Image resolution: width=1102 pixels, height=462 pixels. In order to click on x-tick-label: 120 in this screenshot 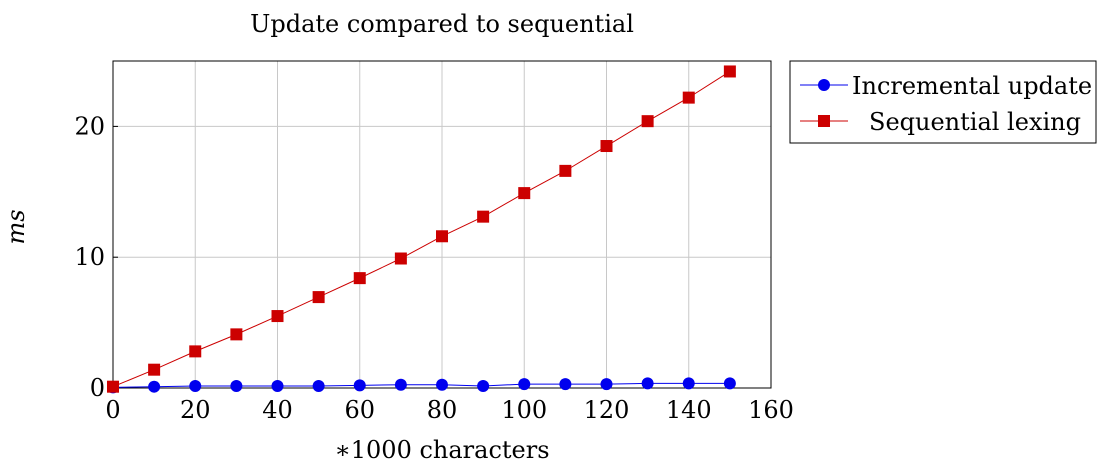, I will do `click(607, 410)`.